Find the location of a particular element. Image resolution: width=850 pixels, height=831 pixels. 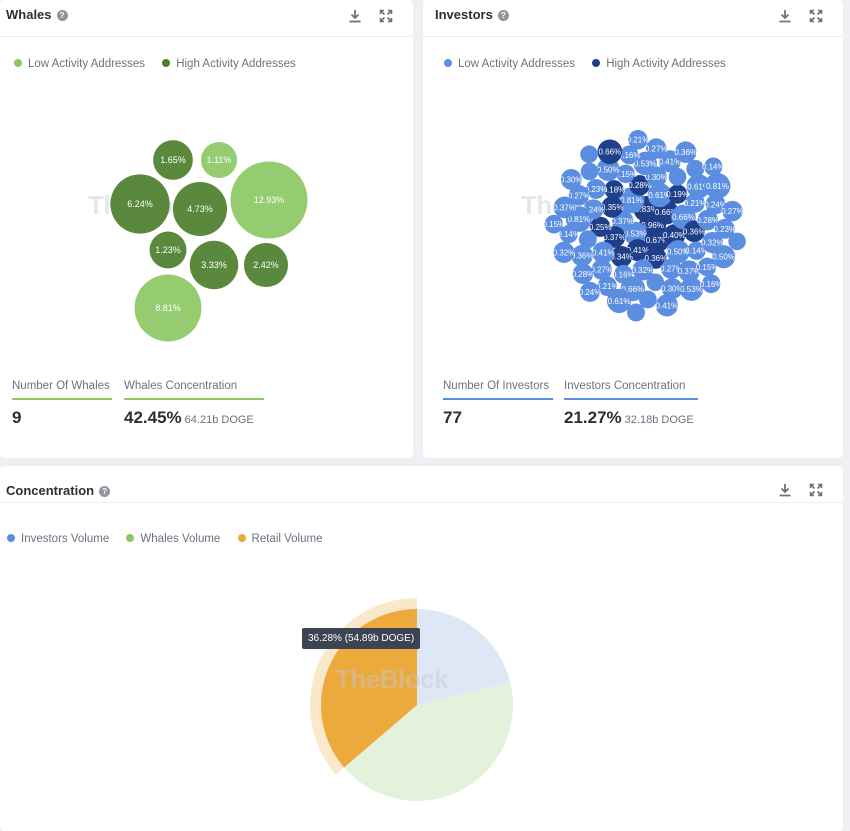

legend-label: Investors Volume is located at coordinates (65, 539).